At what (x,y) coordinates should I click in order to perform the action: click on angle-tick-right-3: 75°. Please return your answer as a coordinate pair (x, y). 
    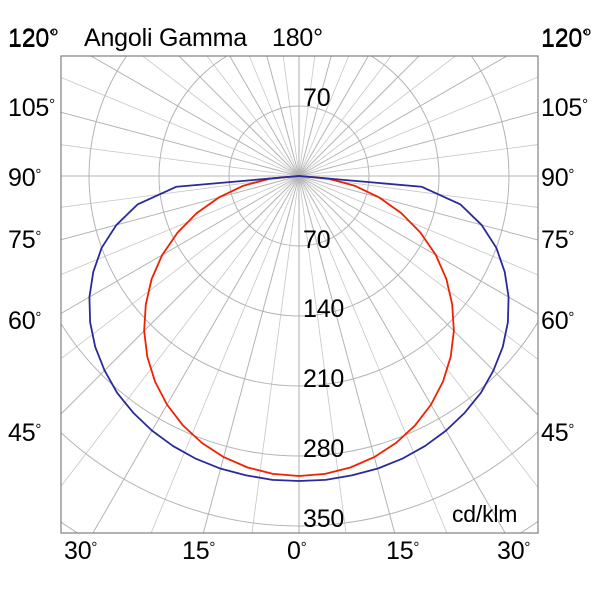
    Looking at the image, I should click on (558, 240).